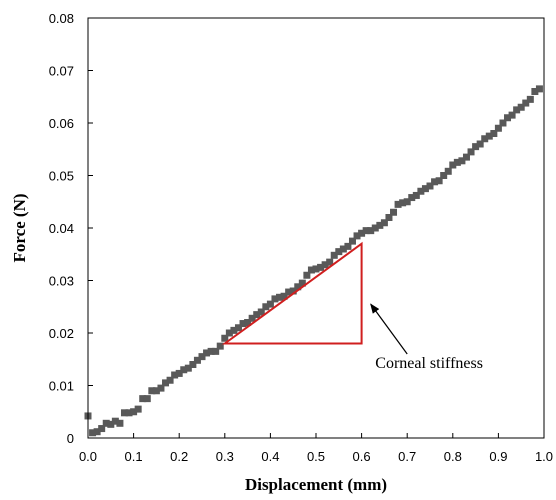 This screenshot has height=500, width=556. What do you see at coordinates (61, 228) in the screenshot?
I see `y-tick-label: 0.04` at bounding box center [61, 228].